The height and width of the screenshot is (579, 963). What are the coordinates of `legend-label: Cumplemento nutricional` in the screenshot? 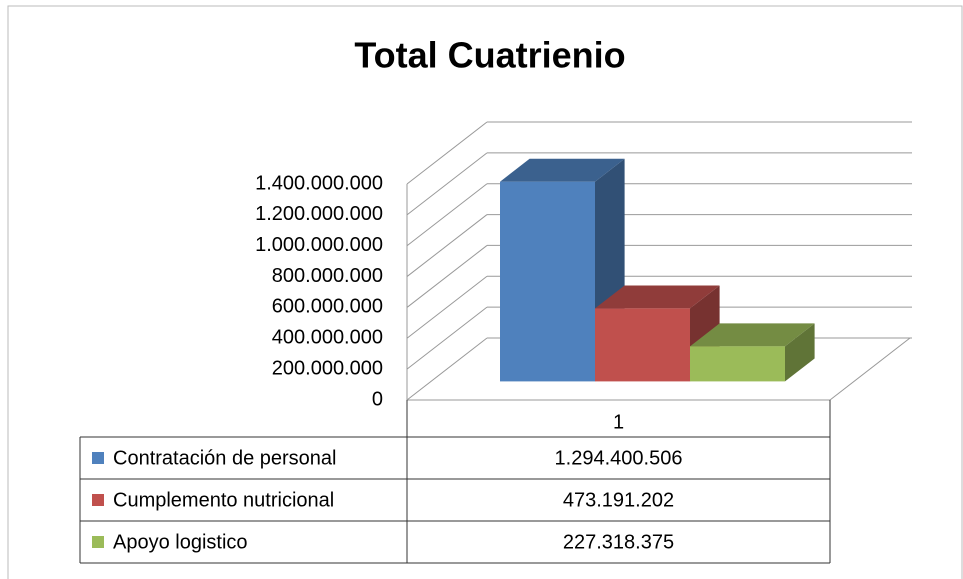 It's located at (223, 500).